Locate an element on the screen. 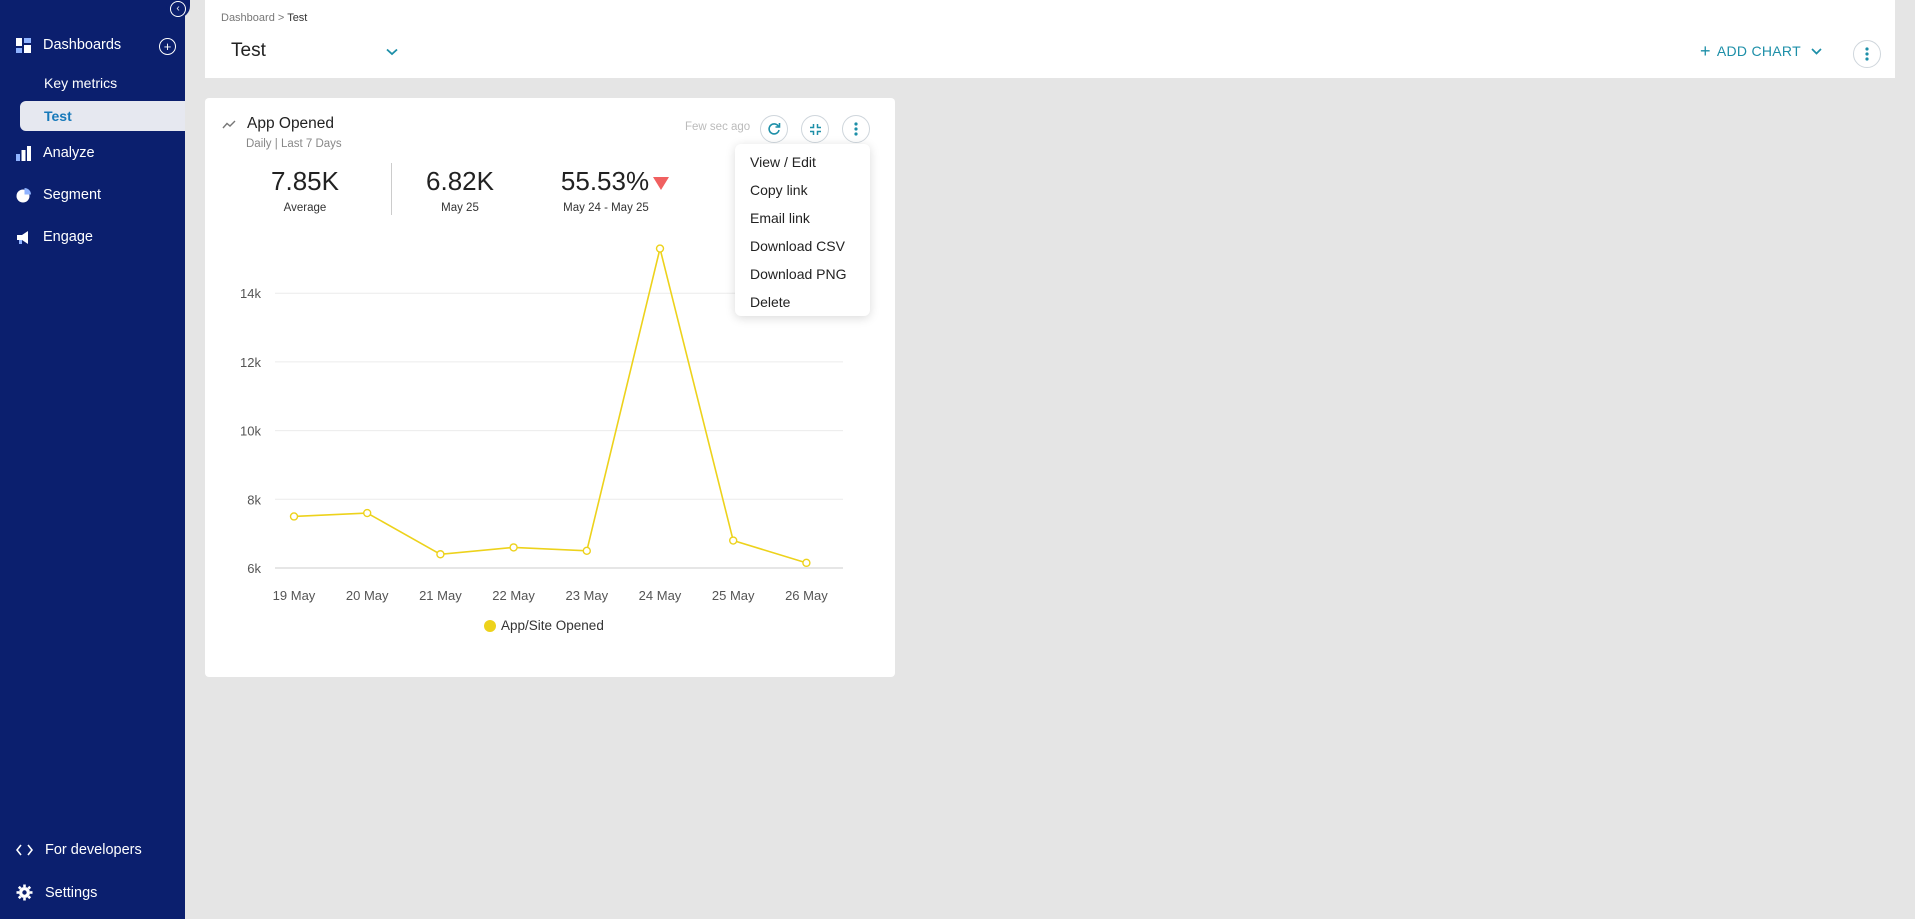 The height and width of the screenshot is (919, 1915). breadcrumb-root: Dashboard is located at coordinates (248, 18).